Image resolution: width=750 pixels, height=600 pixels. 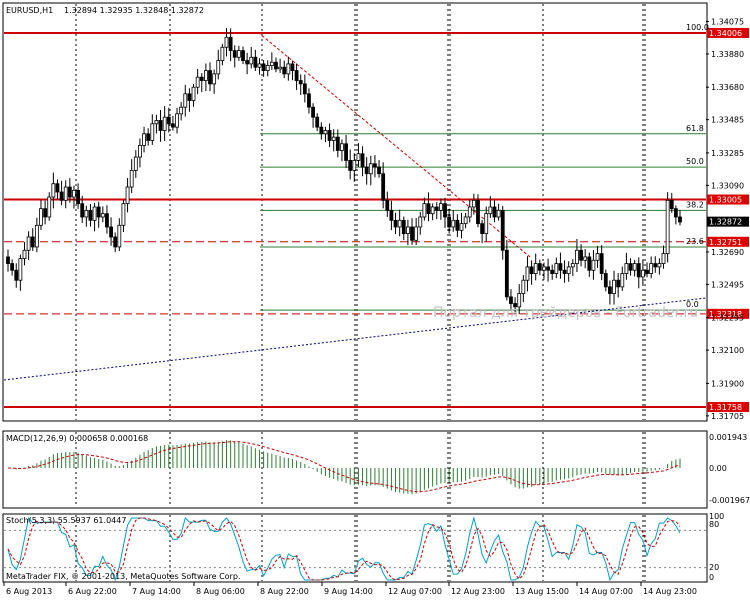 I want to click on macd-signal-line, so click(x=344, y=467).